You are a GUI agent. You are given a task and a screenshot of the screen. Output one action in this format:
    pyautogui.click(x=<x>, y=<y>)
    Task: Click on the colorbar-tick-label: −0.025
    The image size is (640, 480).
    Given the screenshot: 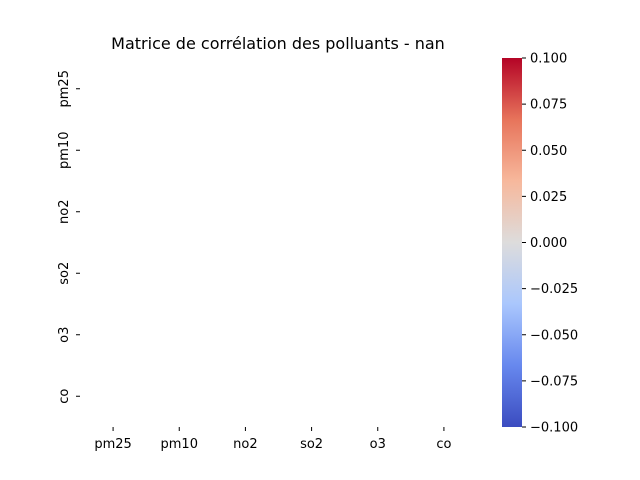 What is the action you would take?
    pyautogui.click(x=554, y=289)
    